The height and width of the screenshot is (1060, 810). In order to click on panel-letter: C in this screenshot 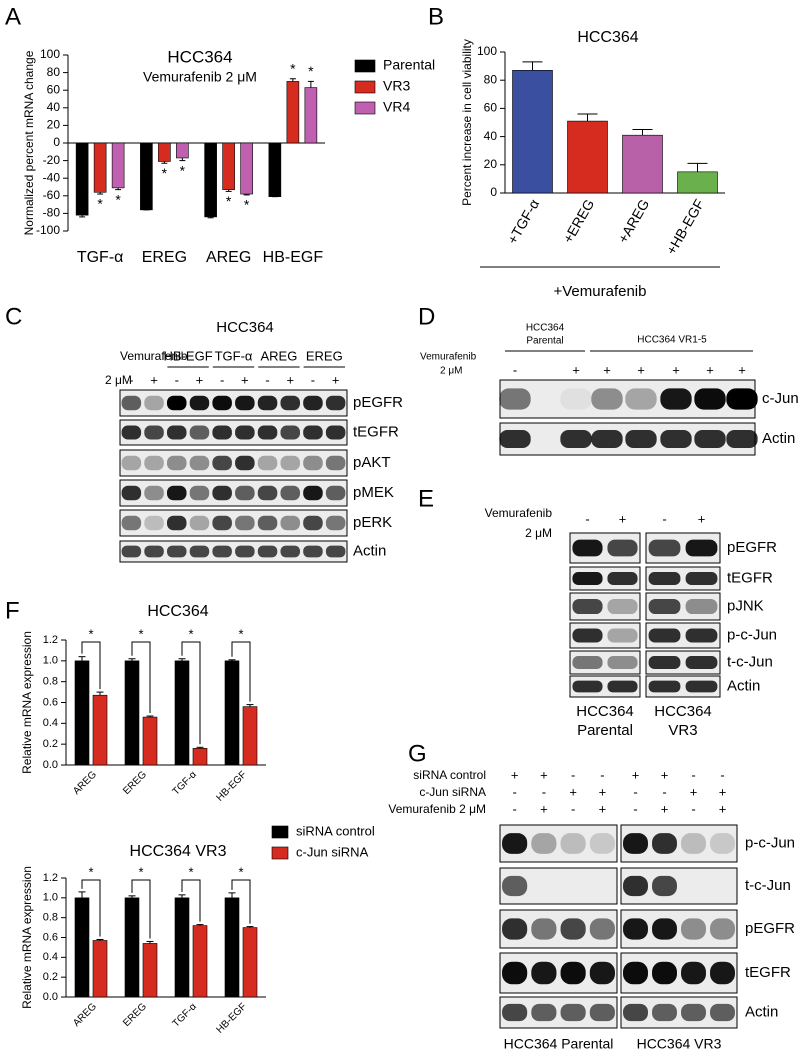, I will do `click(13, 316)`.